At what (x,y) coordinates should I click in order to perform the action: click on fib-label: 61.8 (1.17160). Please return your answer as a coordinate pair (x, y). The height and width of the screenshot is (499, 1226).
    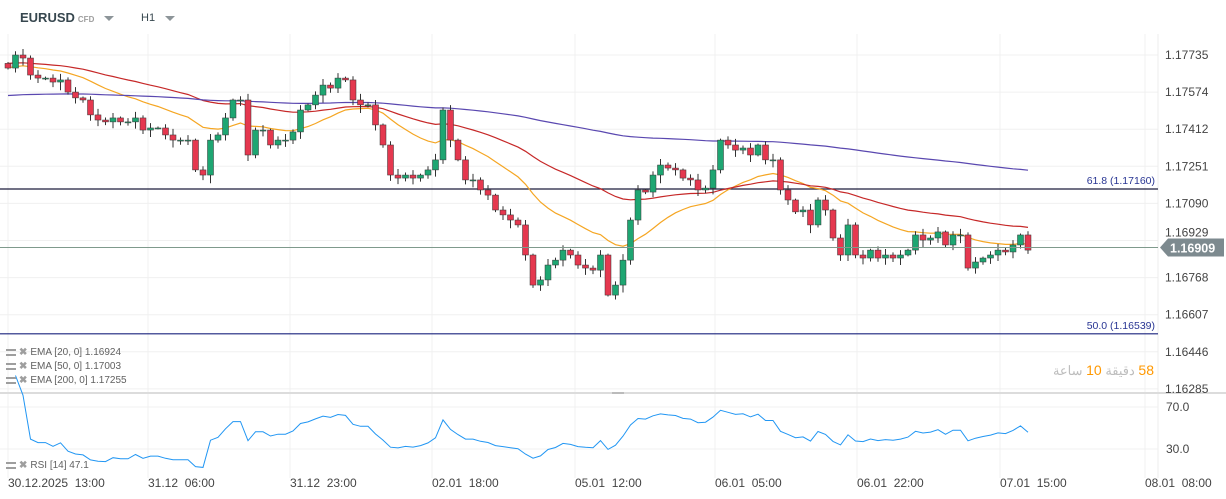
    Looking at the image, I should click on (1121, 181).